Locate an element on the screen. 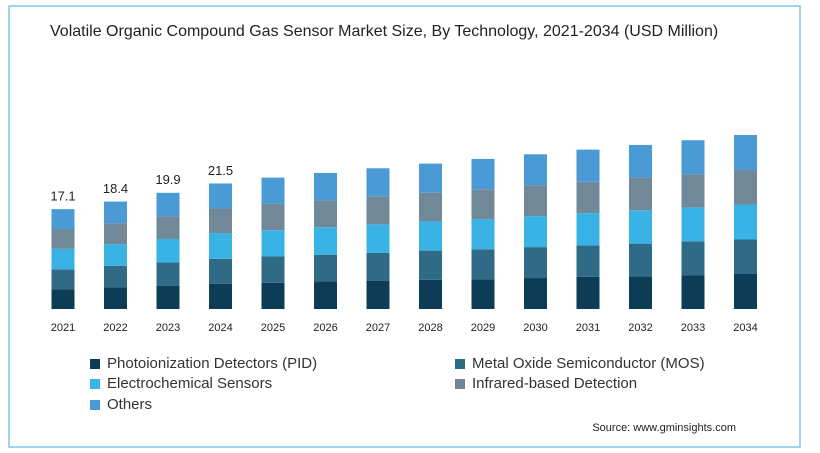 The width and height of the screenshot is (820, 453). legend-label: Photoionization Detectors (PID) is located at coordinates (212, 363).